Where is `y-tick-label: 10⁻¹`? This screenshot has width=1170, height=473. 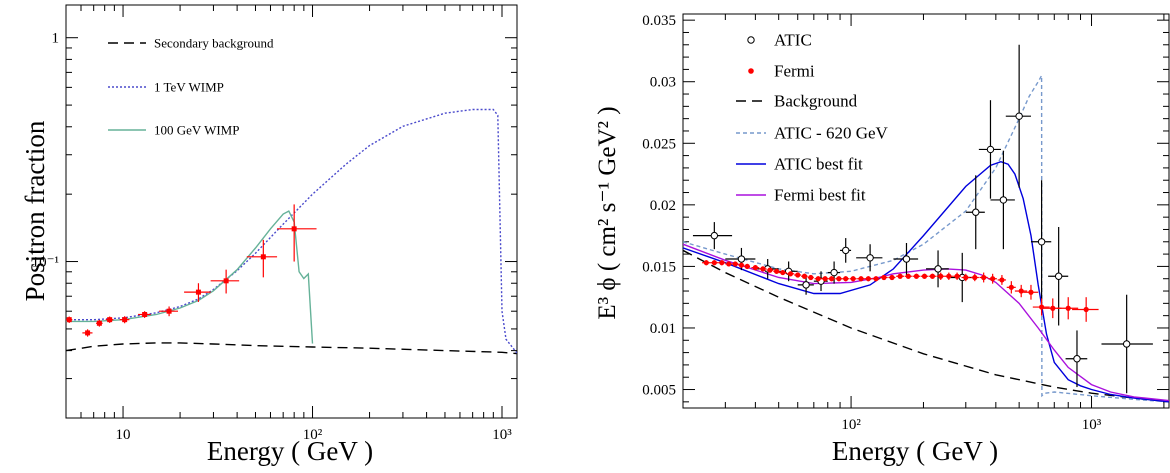 y-tick-label: 10⁻¹ is located at coordinates (45, 263).